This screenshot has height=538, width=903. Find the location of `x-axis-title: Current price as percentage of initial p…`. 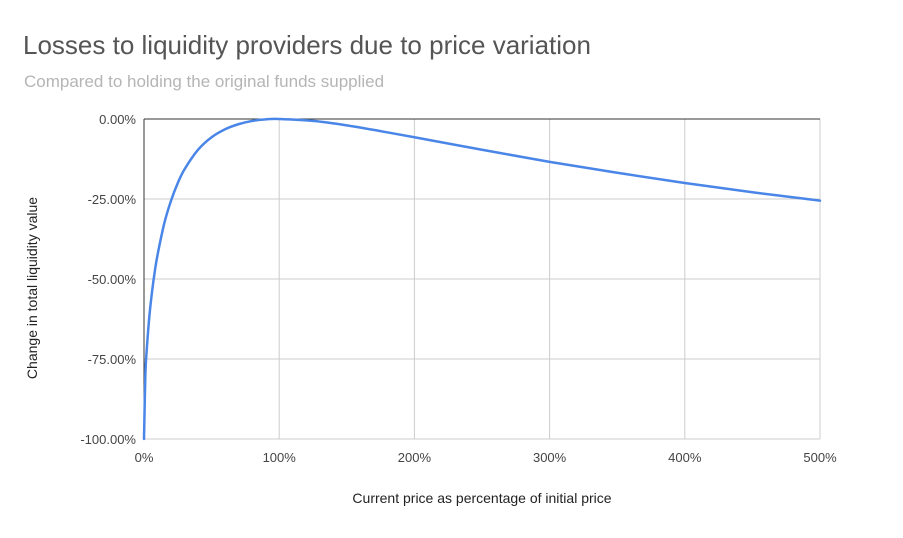

x-axis-title: Current price as percentage of initial p… is located at coordinates (481, 498).